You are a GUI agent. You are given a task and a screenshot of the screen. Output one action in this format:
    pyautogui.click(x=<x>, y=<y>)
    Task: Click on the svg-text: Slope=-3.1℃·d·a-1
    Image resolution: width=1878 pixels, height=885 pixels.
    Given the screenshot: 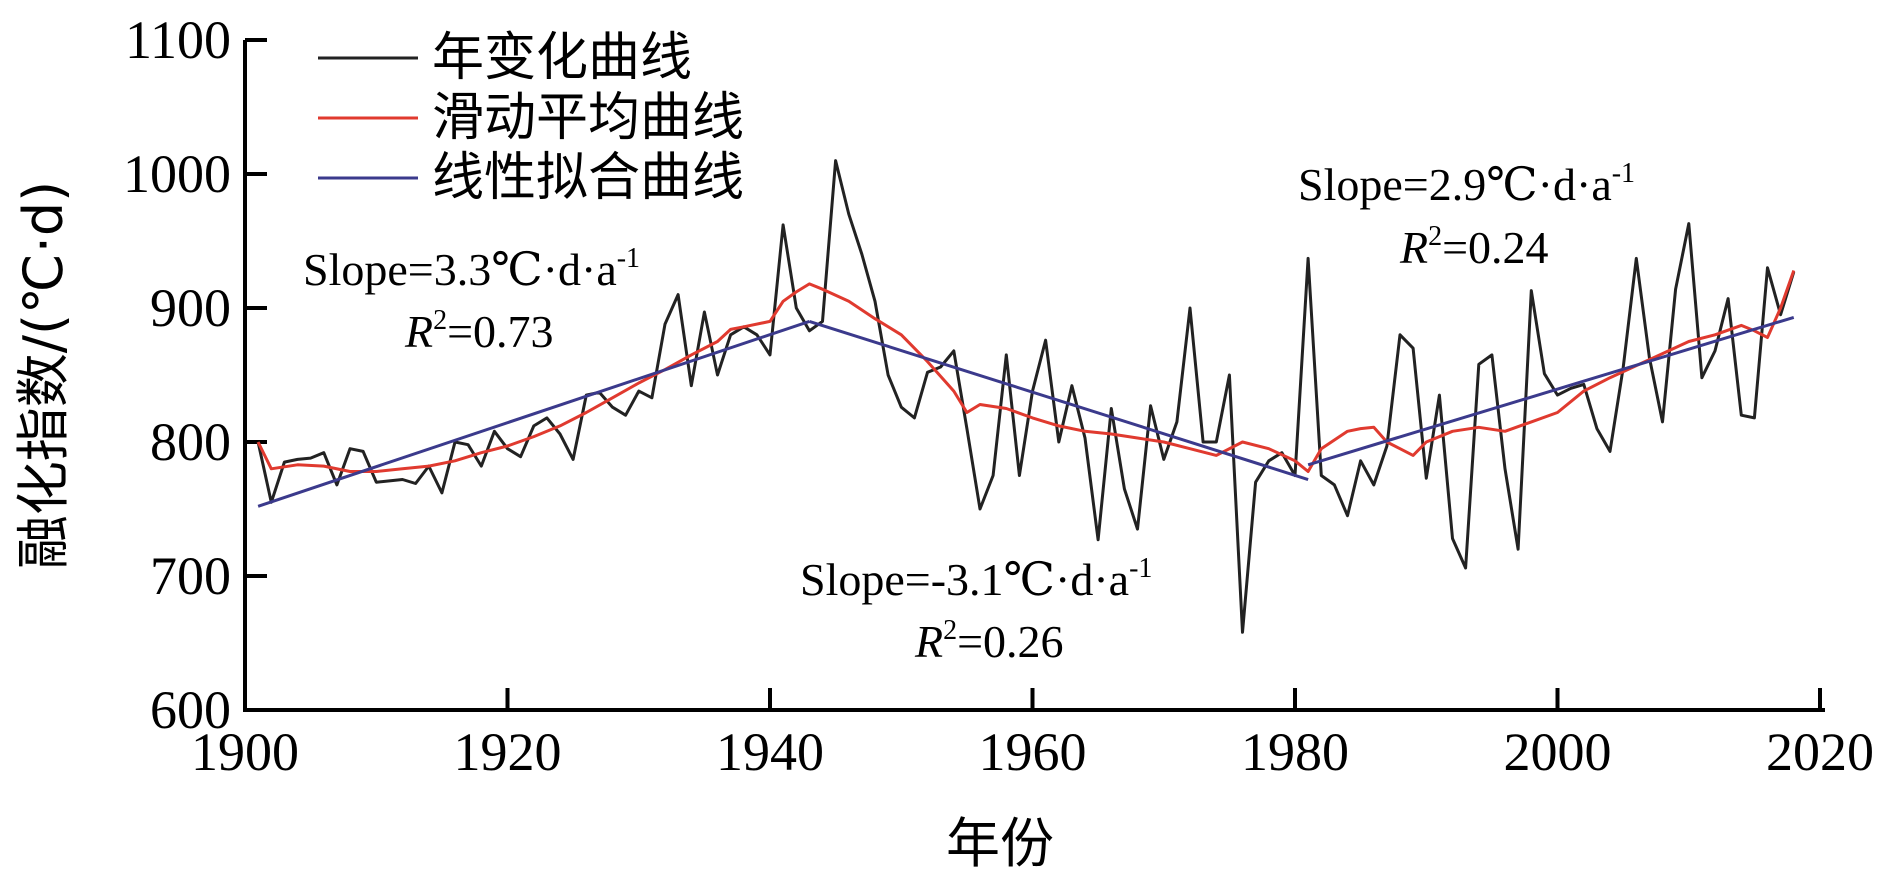 What is the action you would take?
    pyautogui.click(x=976, y=579)
    